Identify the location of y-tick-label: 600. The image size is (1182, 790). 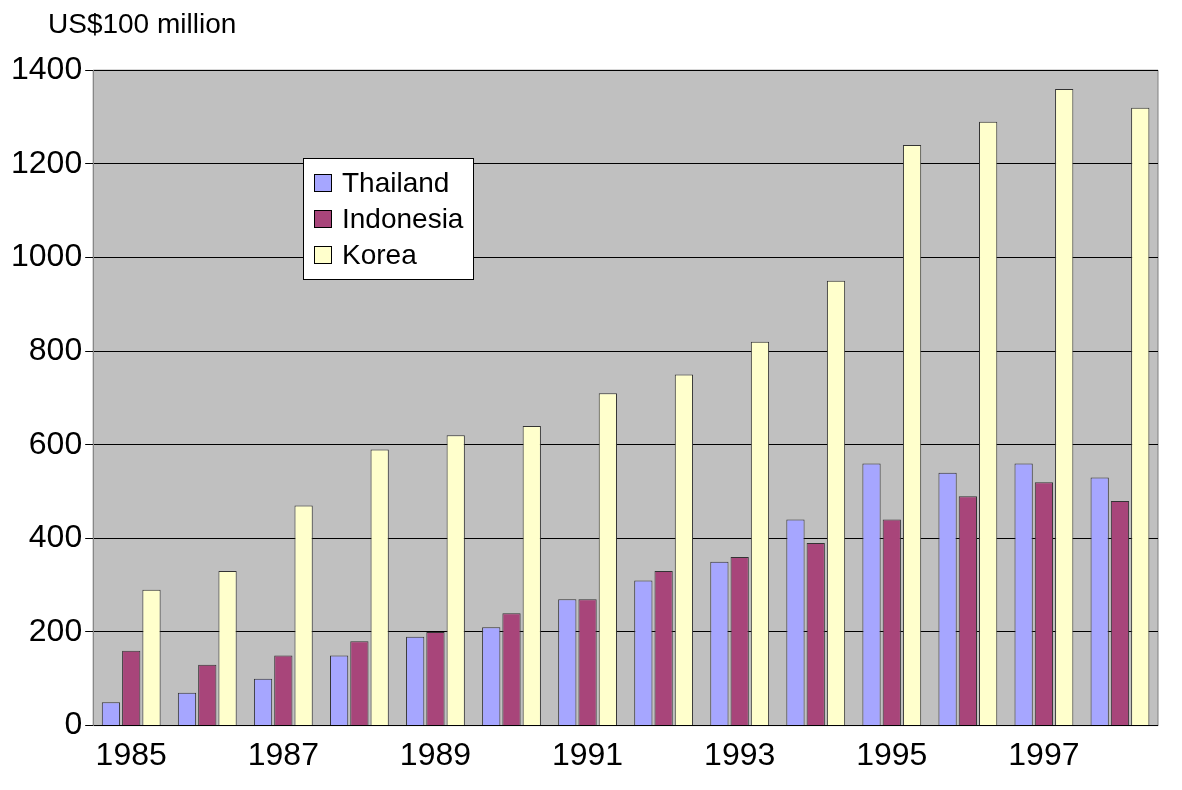
(55, 442).